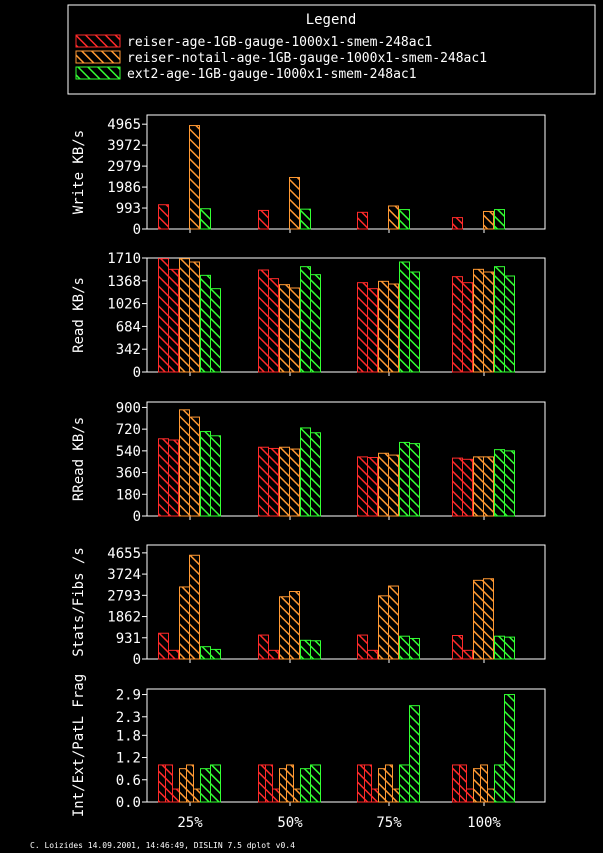 Image resolution: width=603 pixels, height=853 pixels. What do you see at coordinates (124, 188) in the screenshot?
I see `y-tick-label: 1986` at bounding box center [124, 188].